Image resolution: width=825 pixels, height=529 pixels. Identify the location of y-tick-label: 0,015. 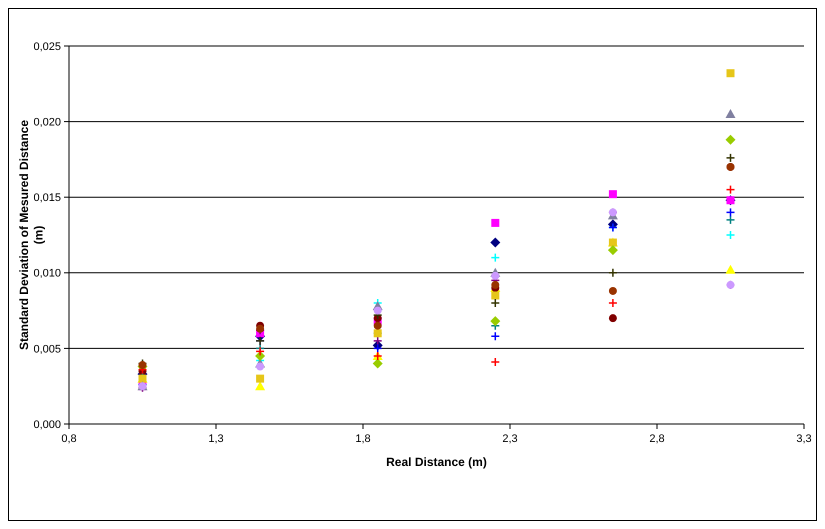
(47, 198).